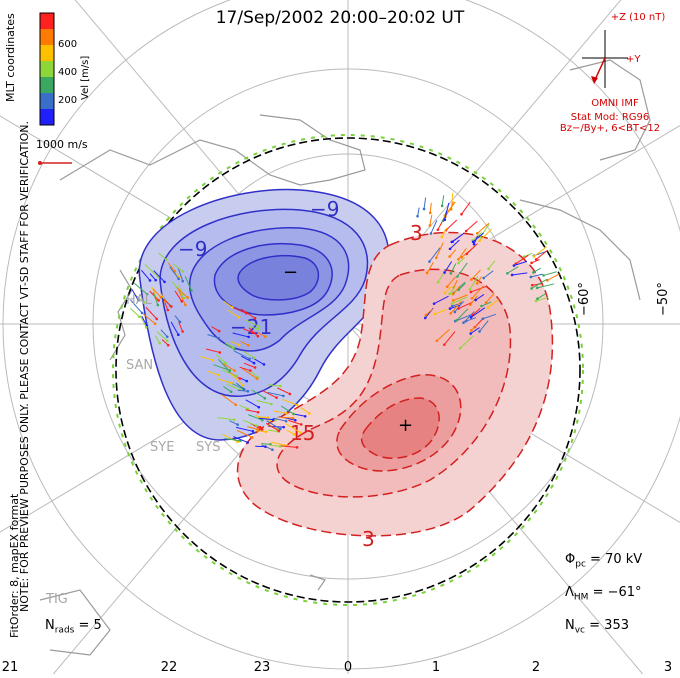 This screenshot has height=678, width=680. What do you see at coordinates (610, 117) in the screenshot?
I see `imf-model: Stat Mod: RG96` at bounding box center [610, 117].